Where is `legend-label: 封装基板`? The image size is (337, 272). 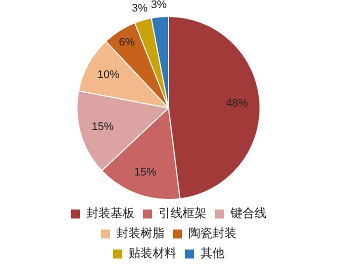
legend-label: 封装基板 is located at coordinates (110, 213).